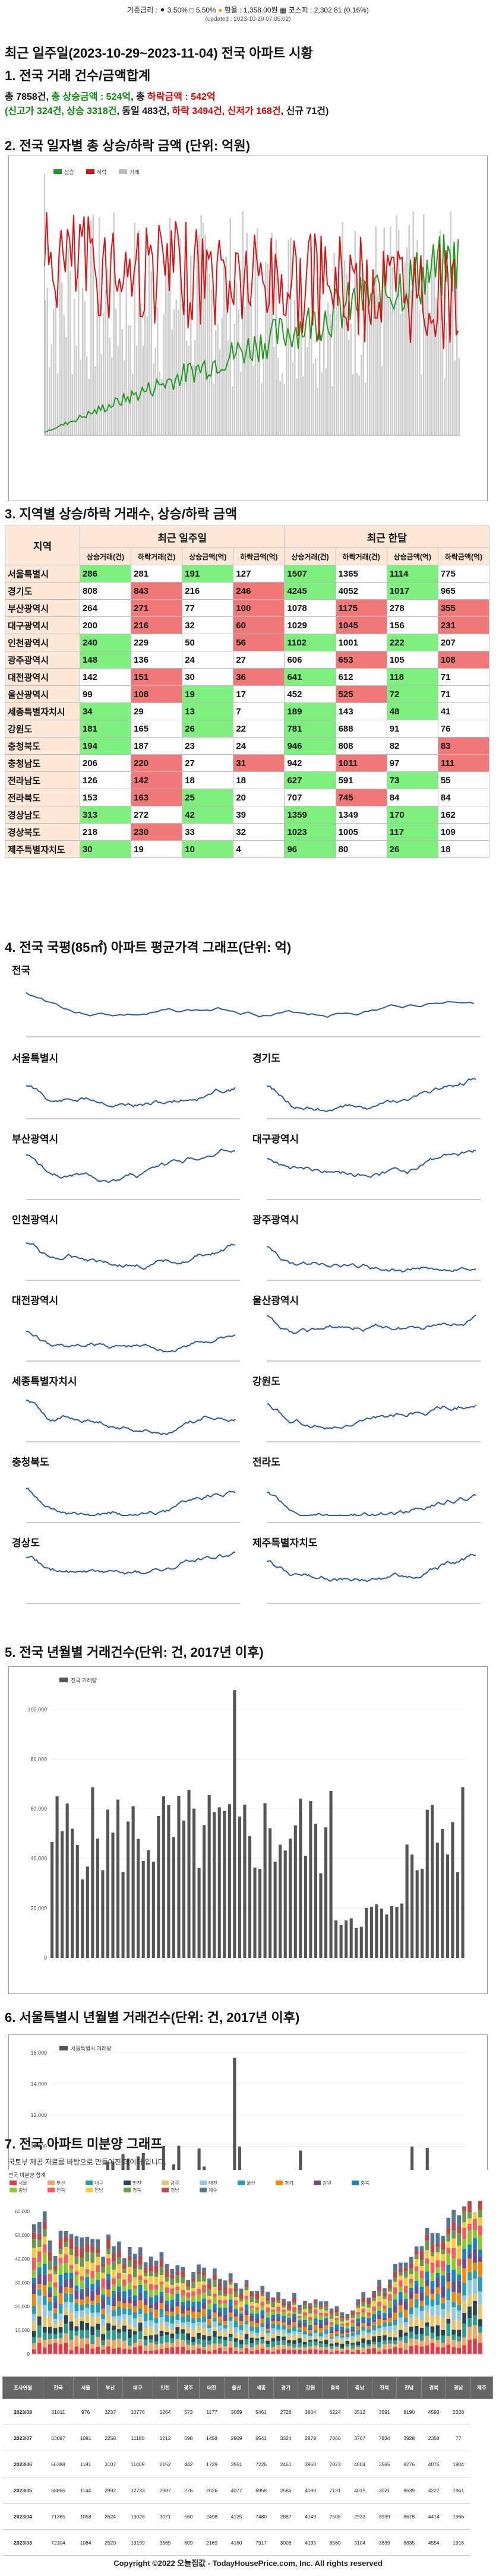  Describe the element at coordinates (58, 2516) in the screenshot. I see `unsold-cell: 71365` at that location.